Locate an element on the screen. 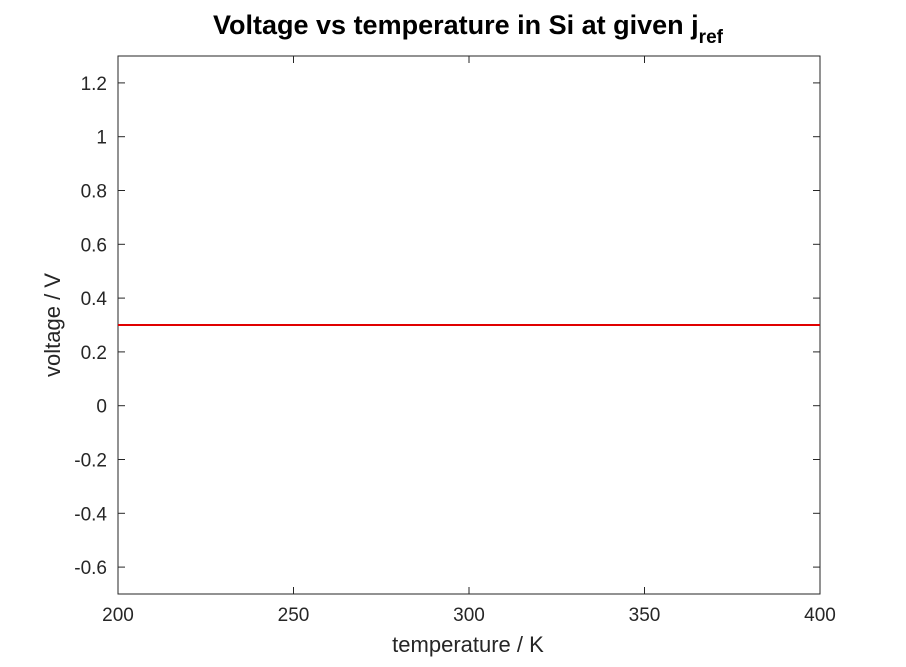 Image resolution: width=906 pixels, height=667 pixels. y-tick-label: 1 is located at coordinates (101, 138).